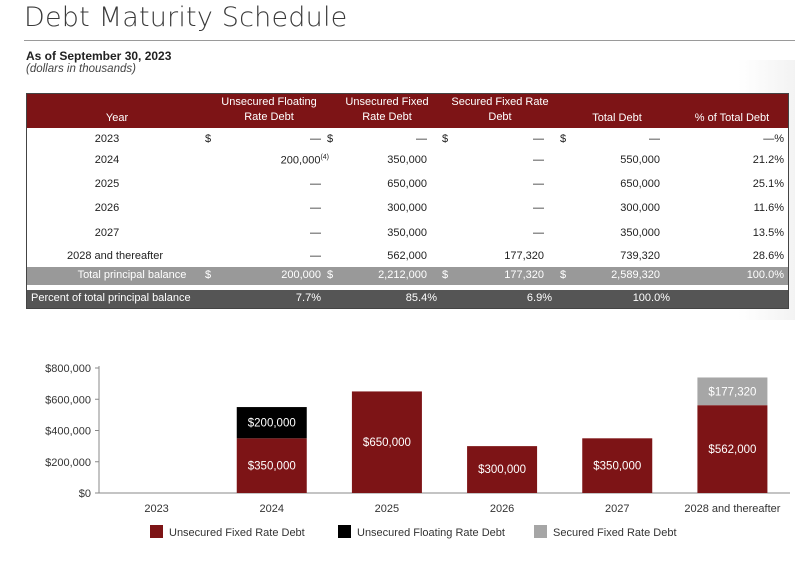 This screenshot has height=583, width=795. Describe the element at coordinates (387, 509) in the screenshot. I see `x-tick-label: 2025` at that location.